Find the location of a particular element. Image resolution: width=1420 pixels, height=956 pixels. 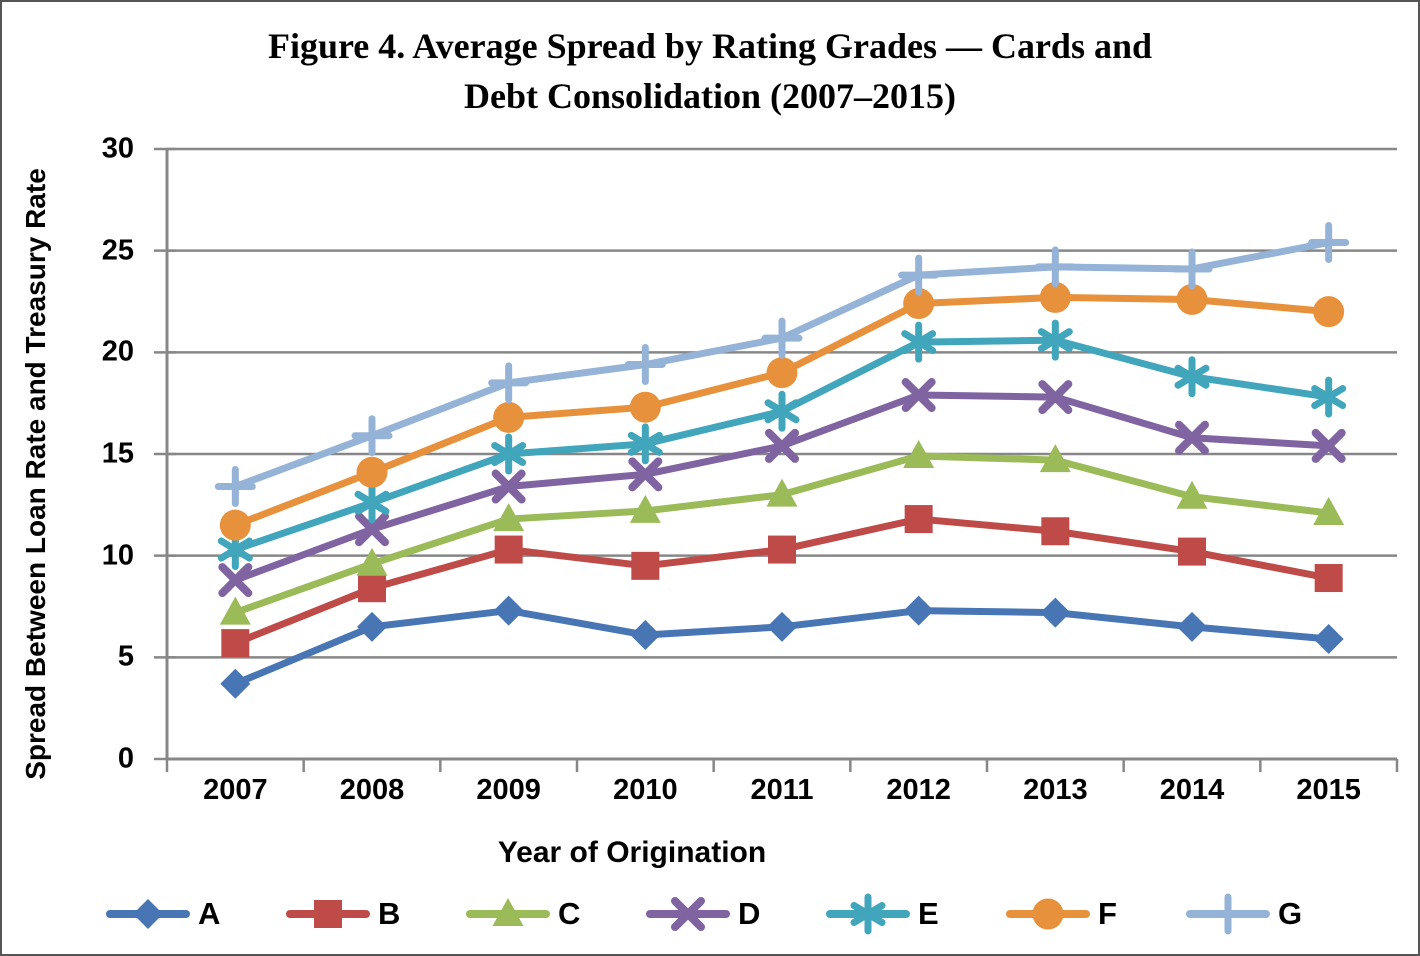

series-G-marker-2012 is located at coordinates (919, 275).